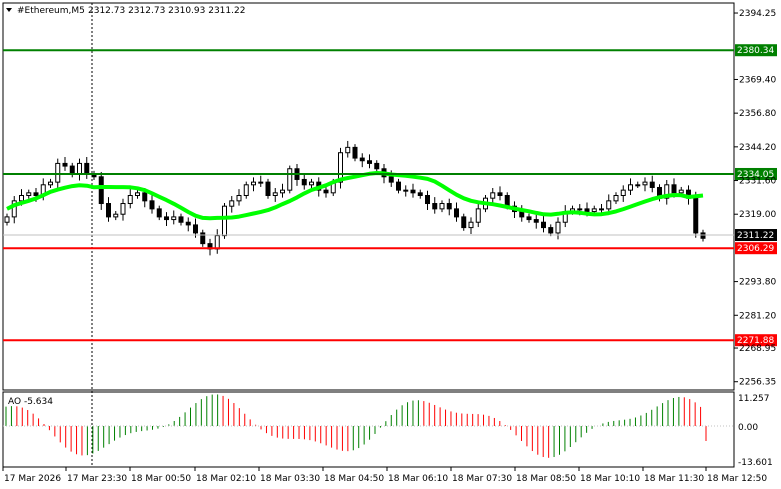 The height and width of the screenshot is (489, 781). I want to click on level-value-support: 2306.29, so click(755, 249).